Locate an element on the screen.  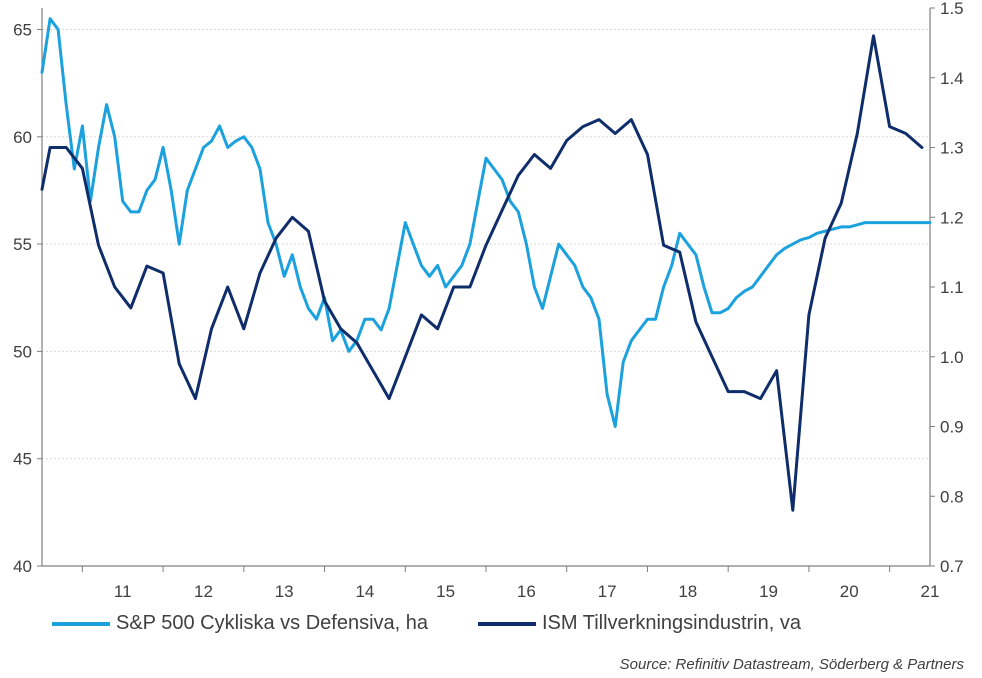
left-tick-label: 65 is located at coordinates (22, 29).